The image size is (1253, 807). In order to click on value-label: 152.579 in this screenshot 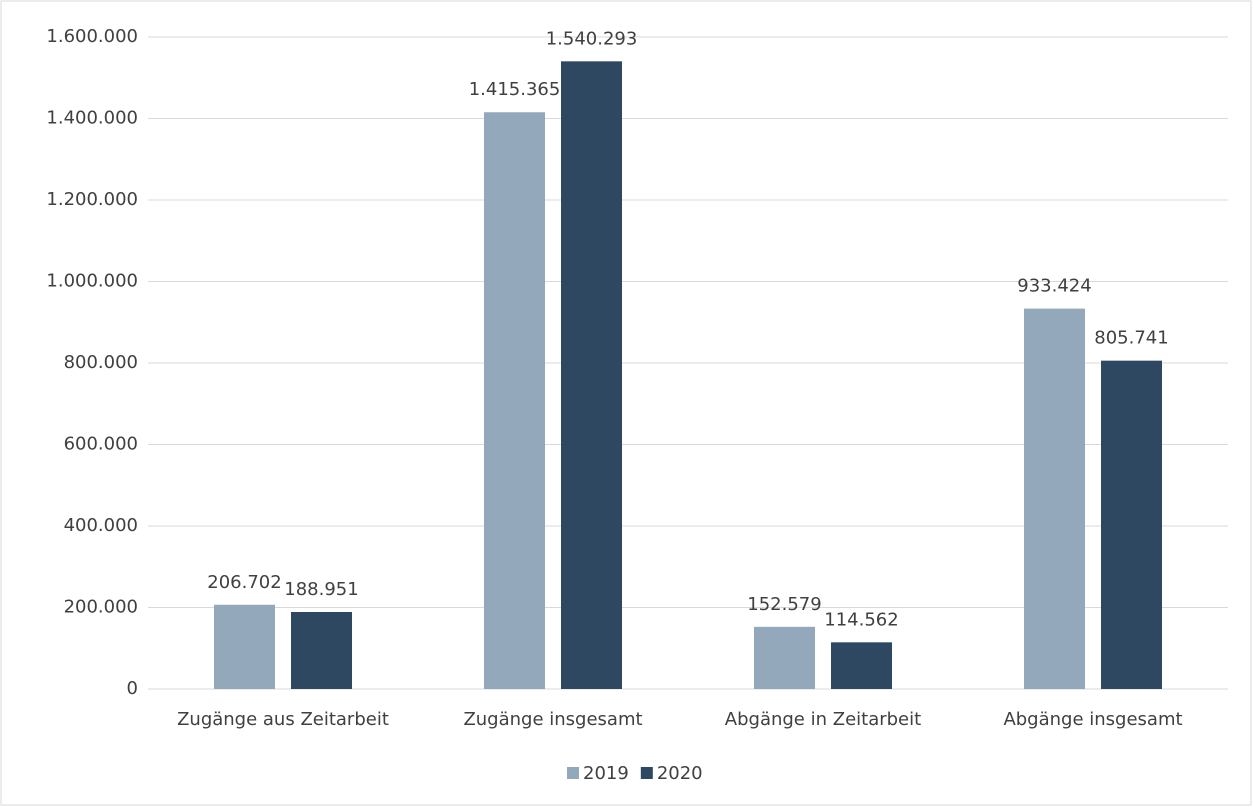, I will do `click(784, 604)`.